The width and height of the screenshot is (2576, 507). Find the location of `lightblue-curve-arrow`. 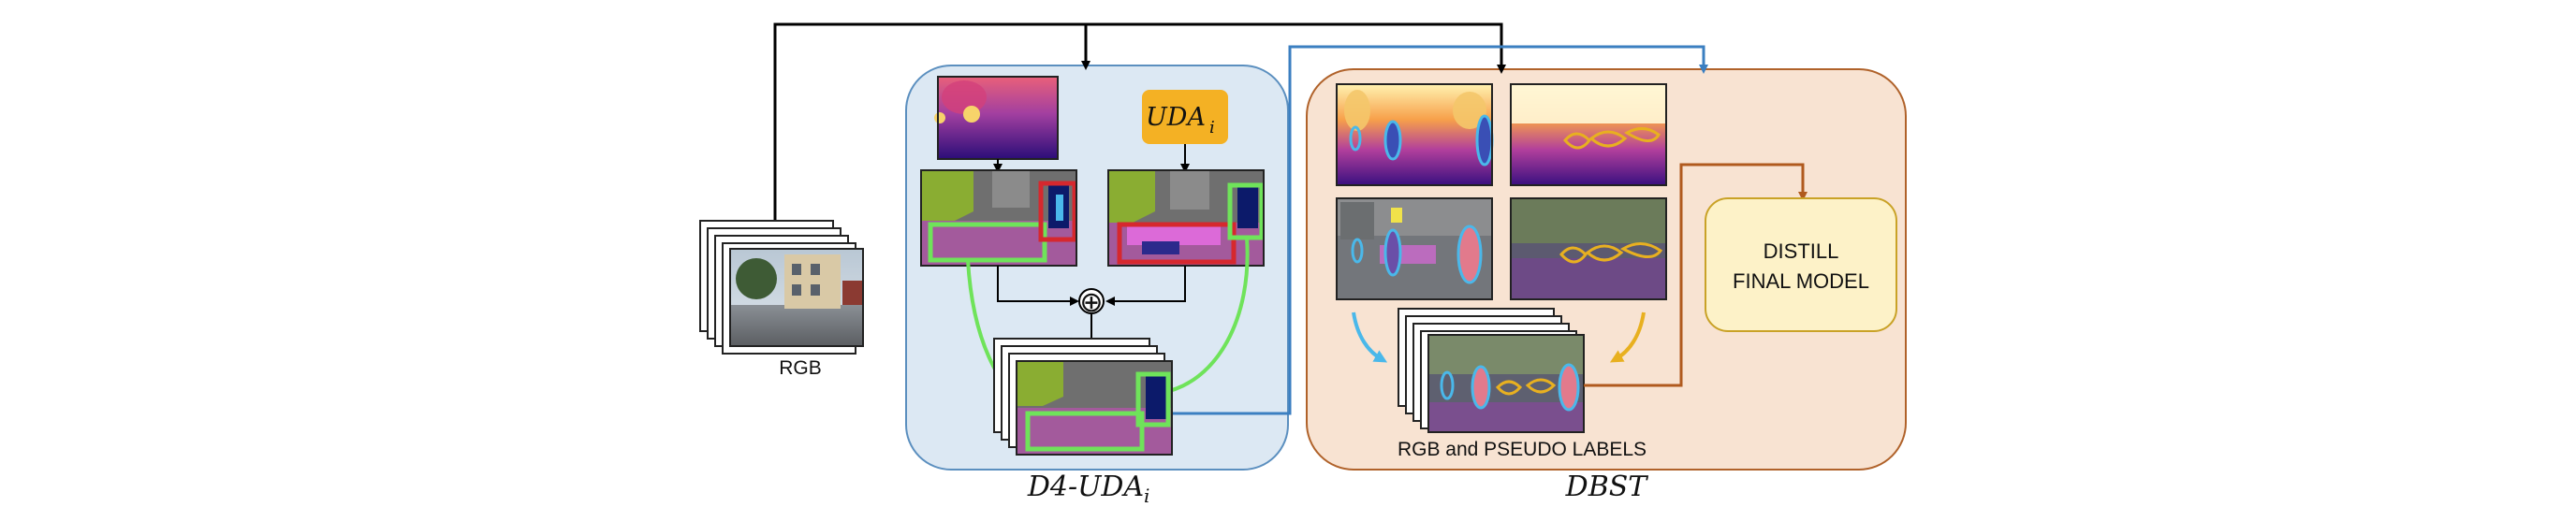

lightblue-curve-arrow is located at coordinates (1370, 337).